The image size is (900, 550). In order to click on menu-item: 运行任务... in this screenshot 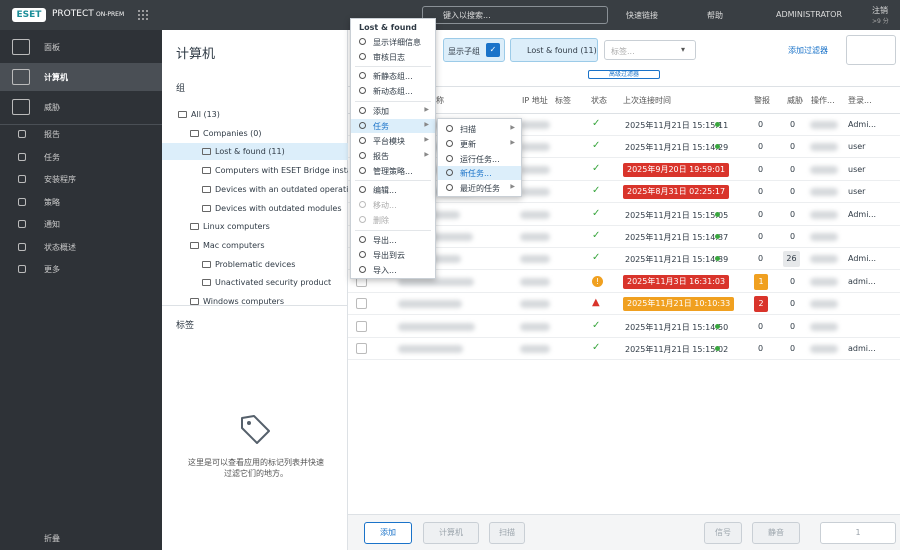, I will do `click(479, 159)`.